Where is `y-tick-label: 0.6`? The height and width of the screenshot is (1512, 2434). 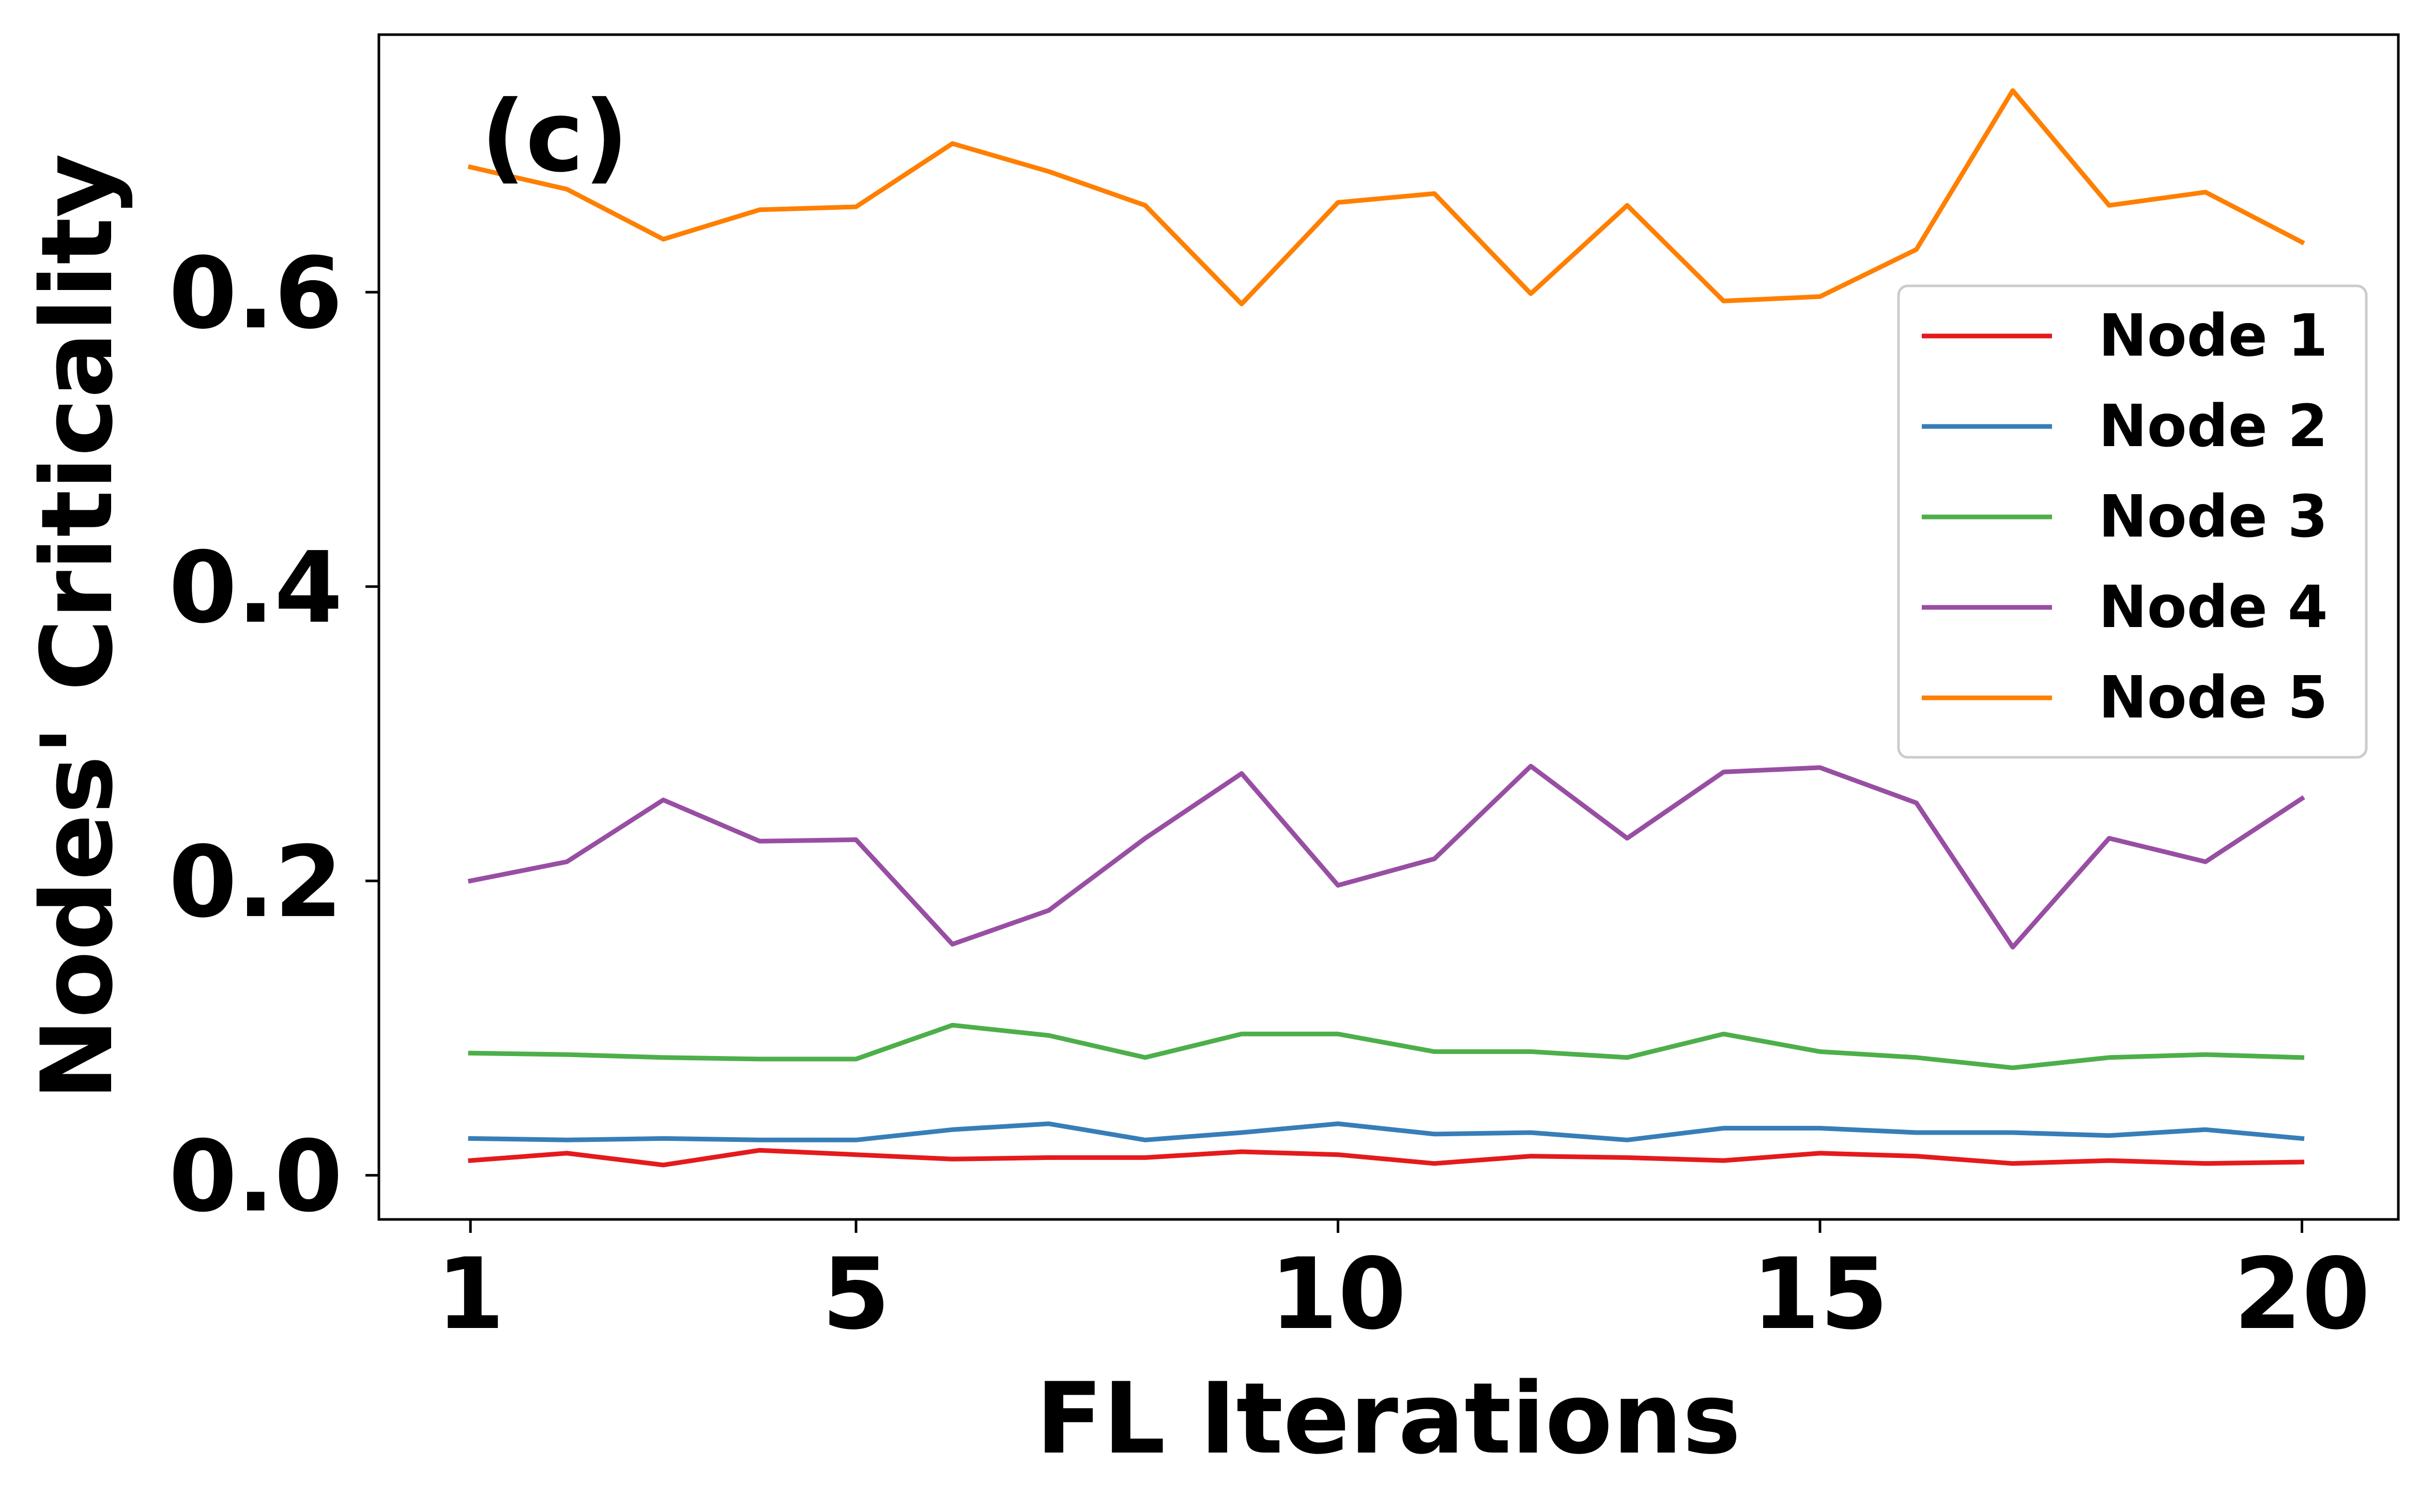 y-tick-label: 0.6 is located at coordinates (256, 293).